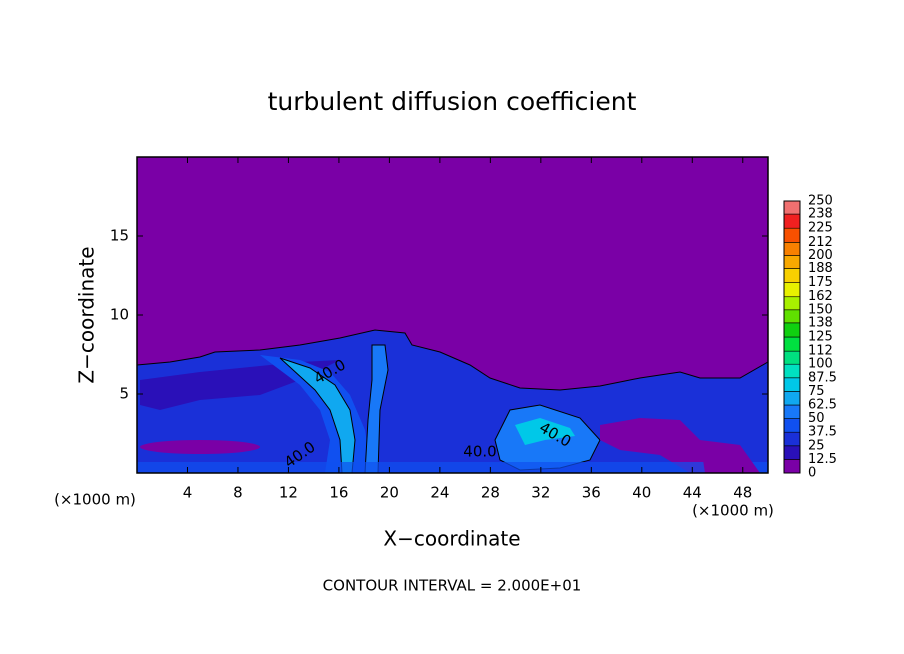 The width and height of the screenshot is (904, 654). I want to click on x-tick-label: 36, so click(591, 493).